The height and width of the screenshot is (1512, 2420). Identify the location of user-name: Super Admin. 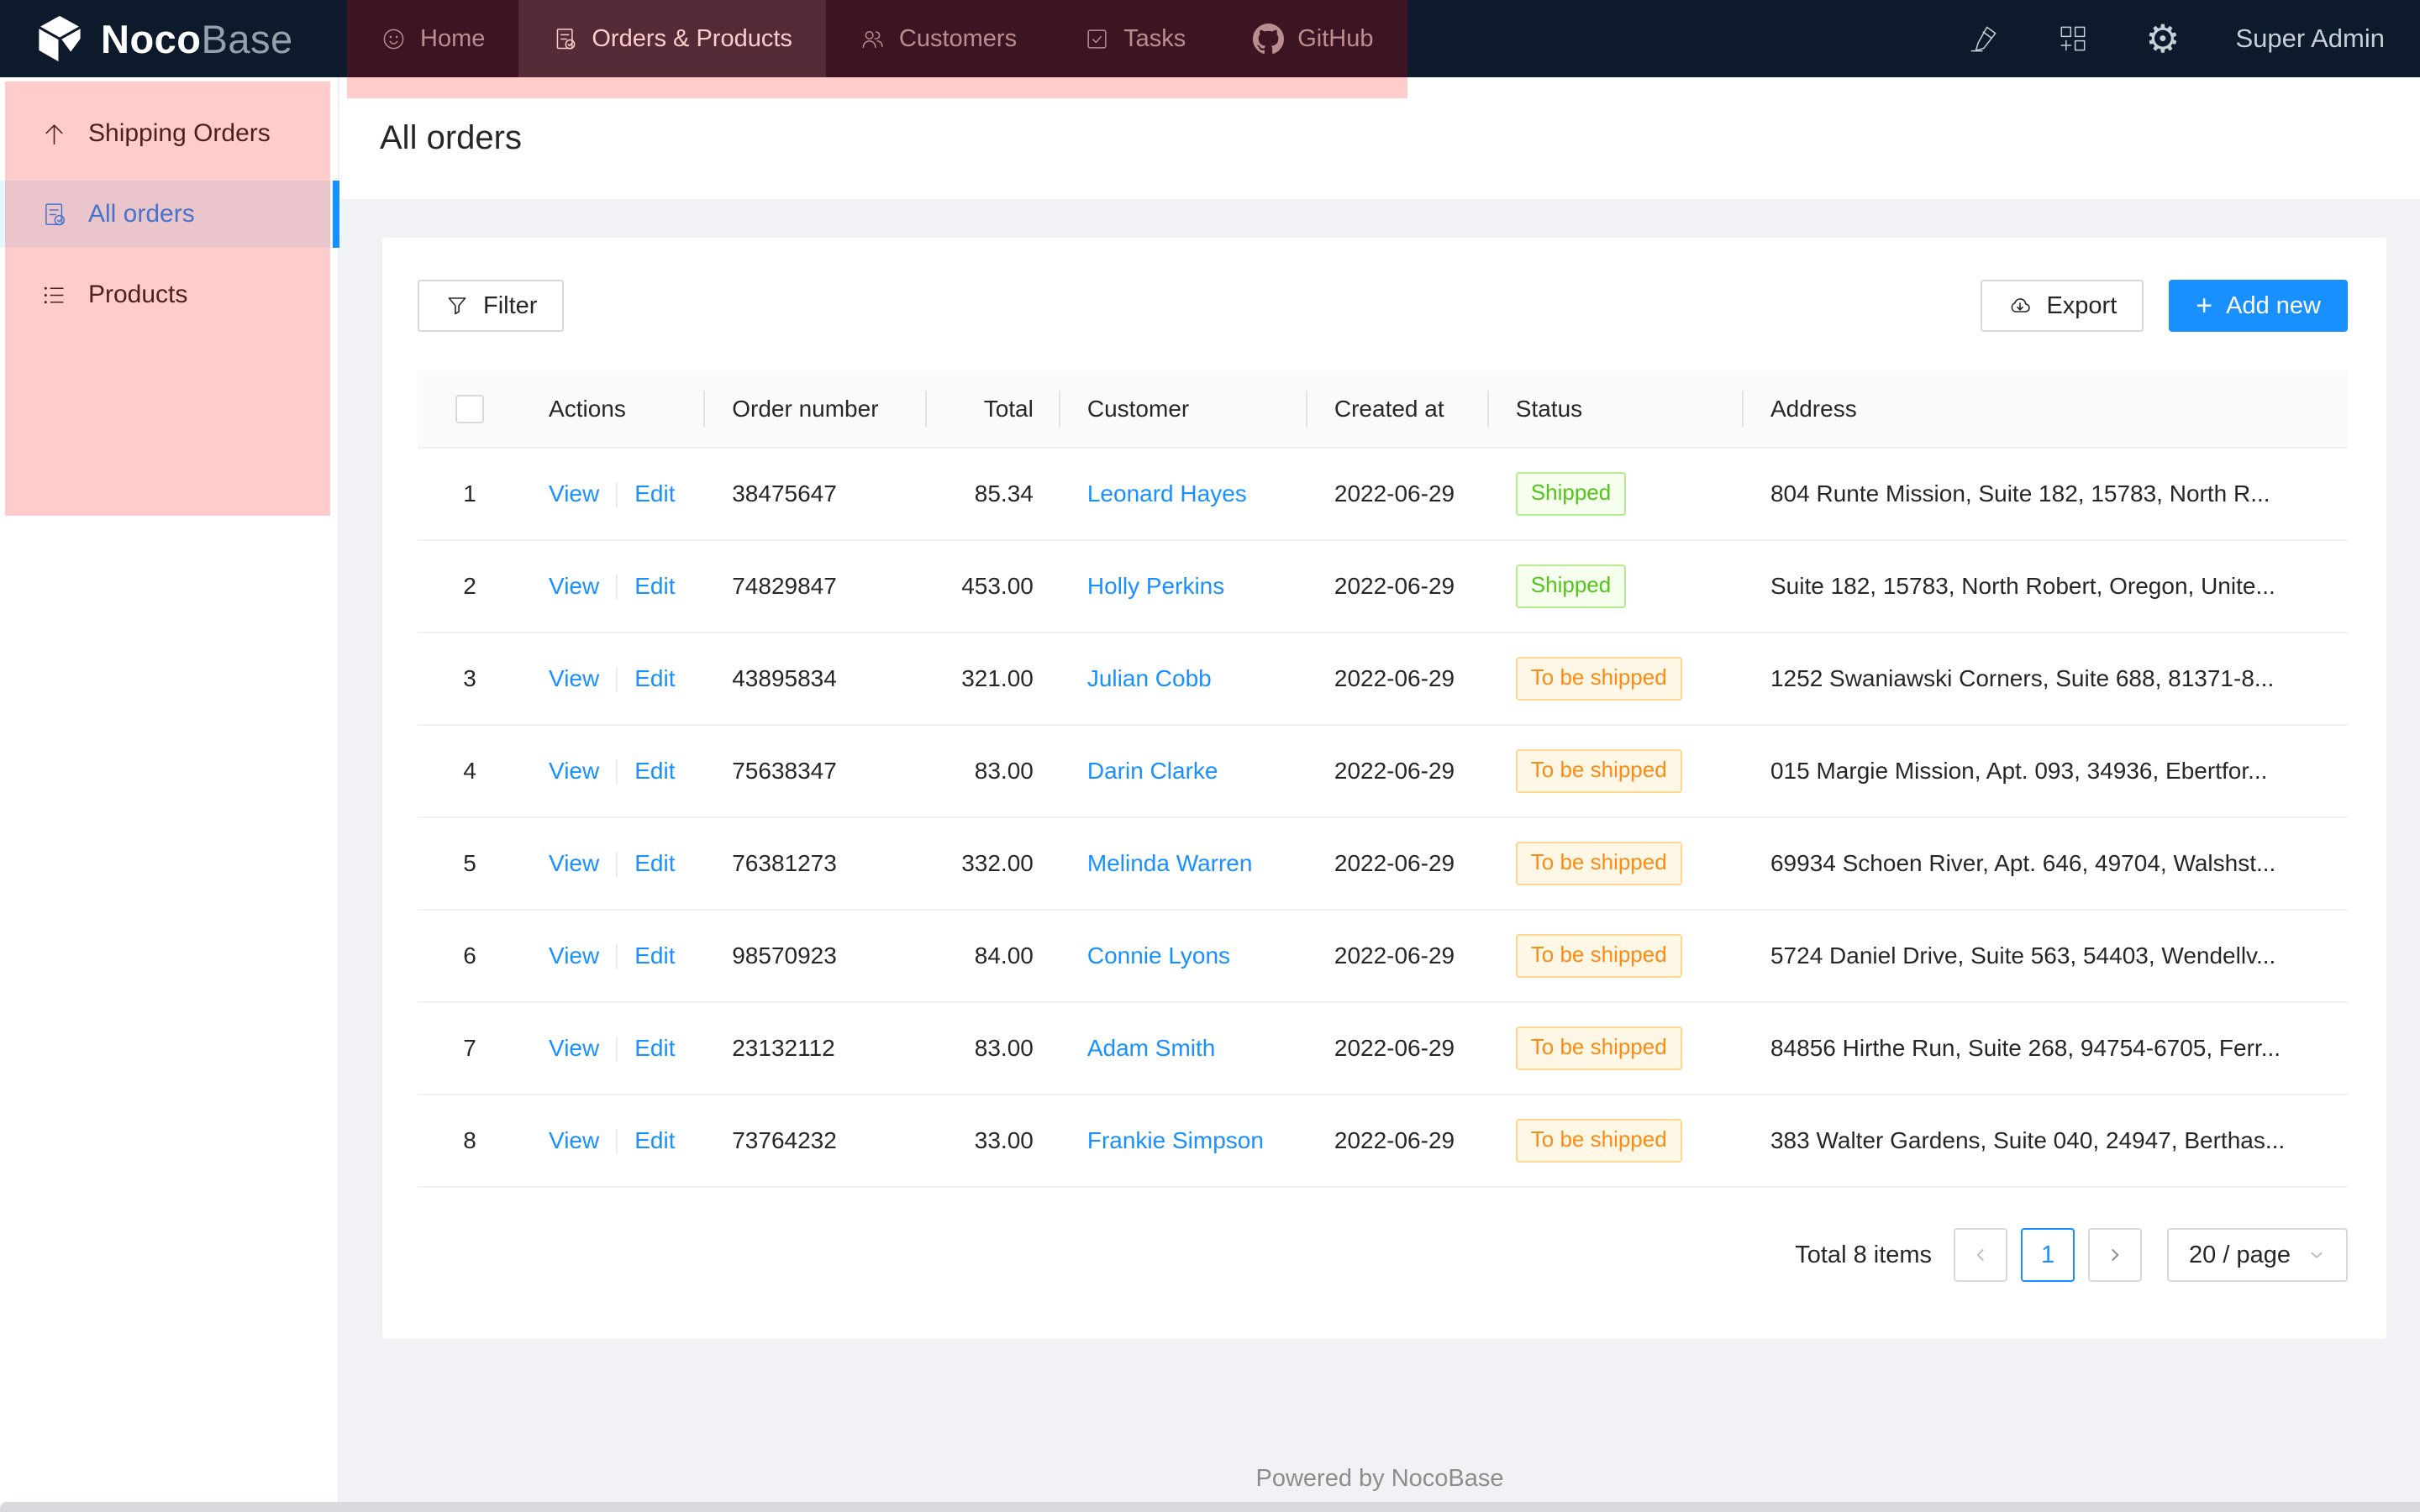
(2310, 38).